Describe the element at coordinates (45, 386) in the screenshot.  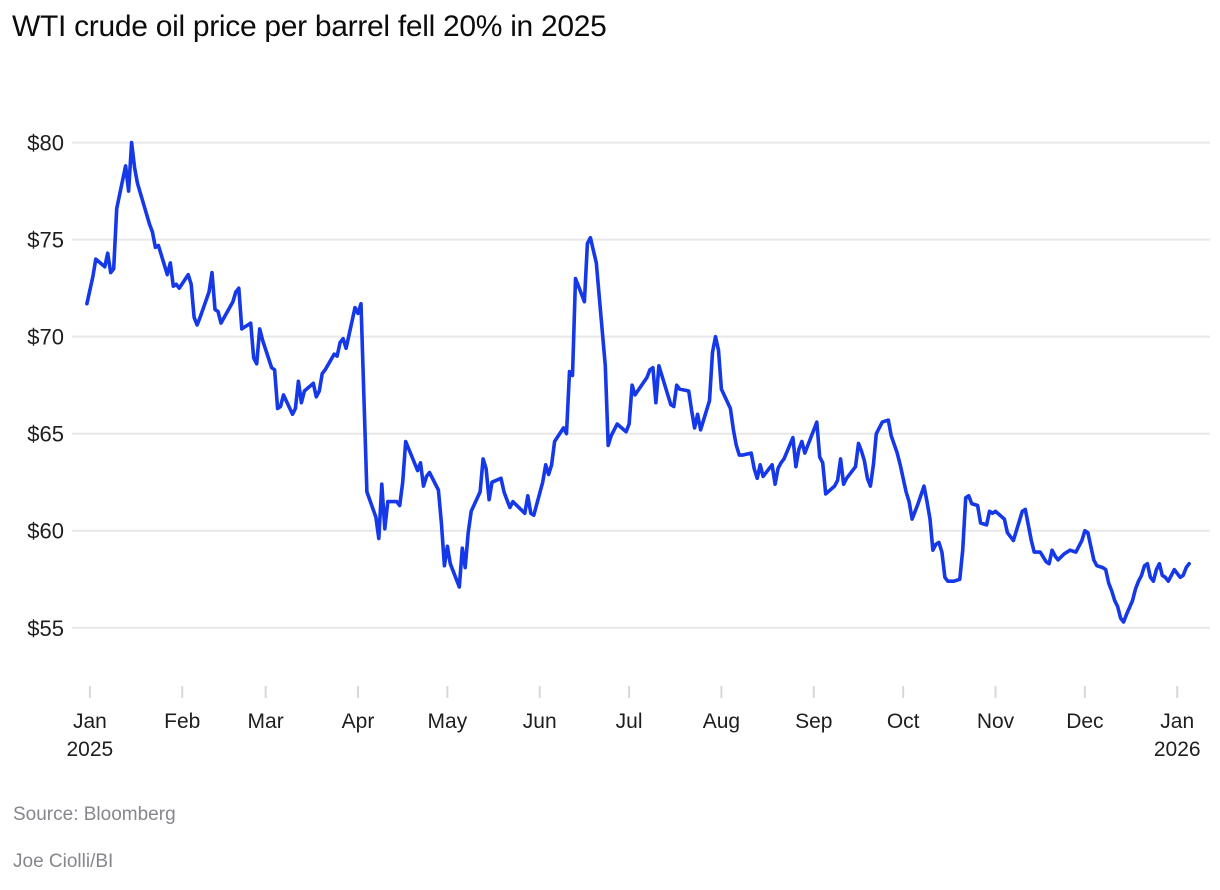
I see `y-axis-labels: $55 $60 $65 $70 $75 $80` at that location.